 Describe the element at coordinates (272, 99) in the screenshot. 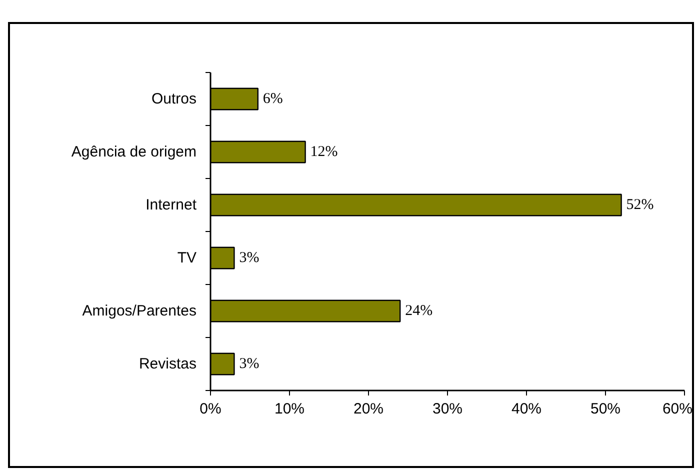

I see `data-label: 6%` at that location.